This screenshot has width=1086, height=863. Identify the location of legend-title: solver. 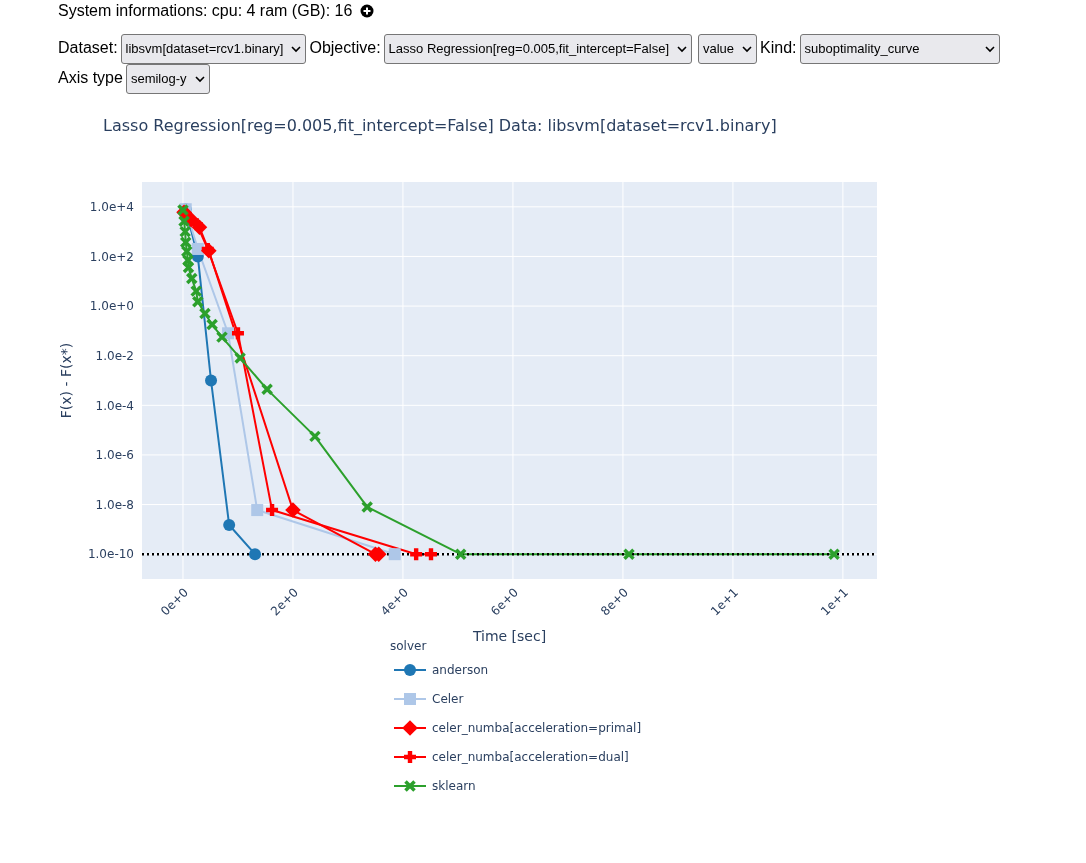
(408, 646).